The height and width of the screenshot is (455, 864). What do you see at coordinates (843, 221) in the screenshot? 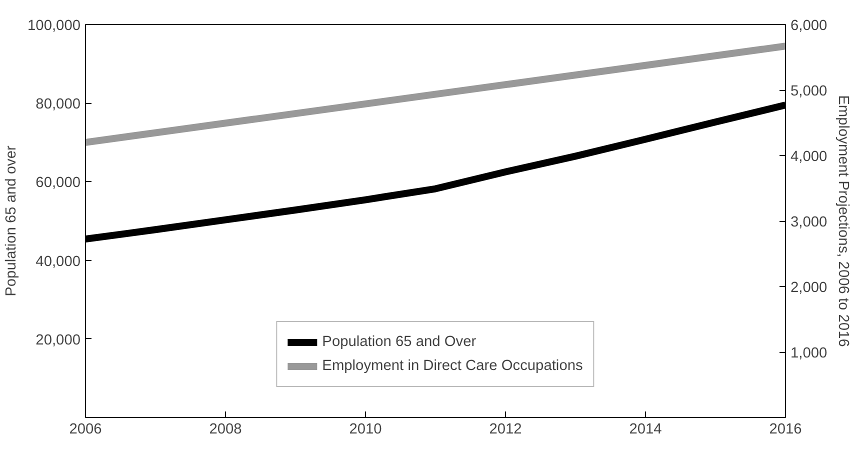
I see `y2-axis-title: Employment Projections, 2006 to 2016` at bounding box center [843, 221].